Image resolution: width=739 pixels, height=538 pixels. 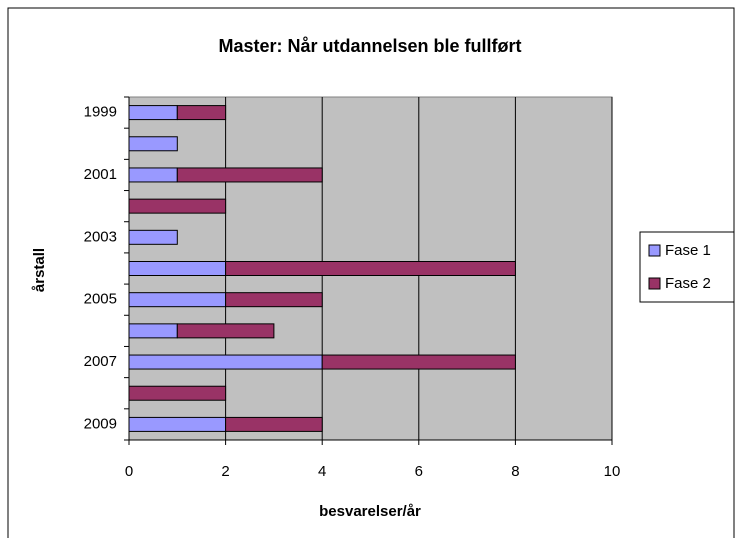 I want to click on legend-label: Fase 2, so click(x=688, y=283).